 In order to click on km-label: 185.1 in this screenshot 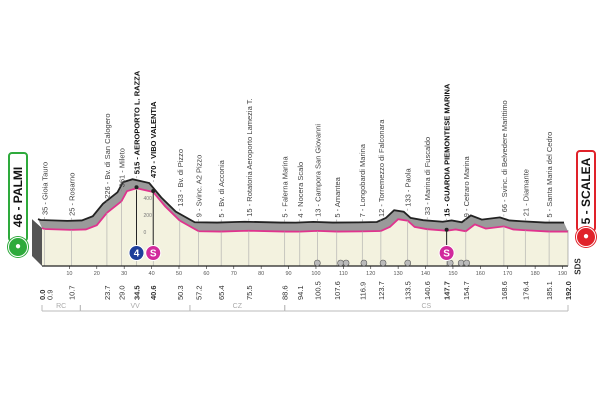, I will do `click(549, 290)`.